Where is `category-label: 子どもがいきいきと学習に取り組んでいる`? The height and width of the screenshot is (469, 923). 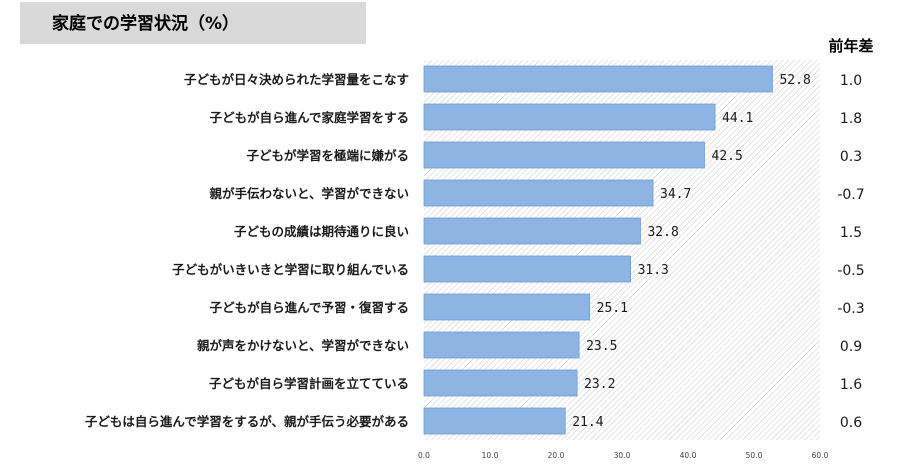 category-label: 子どもがいきいきと学習に取り組んでいる is located at coordinates (290, 269).